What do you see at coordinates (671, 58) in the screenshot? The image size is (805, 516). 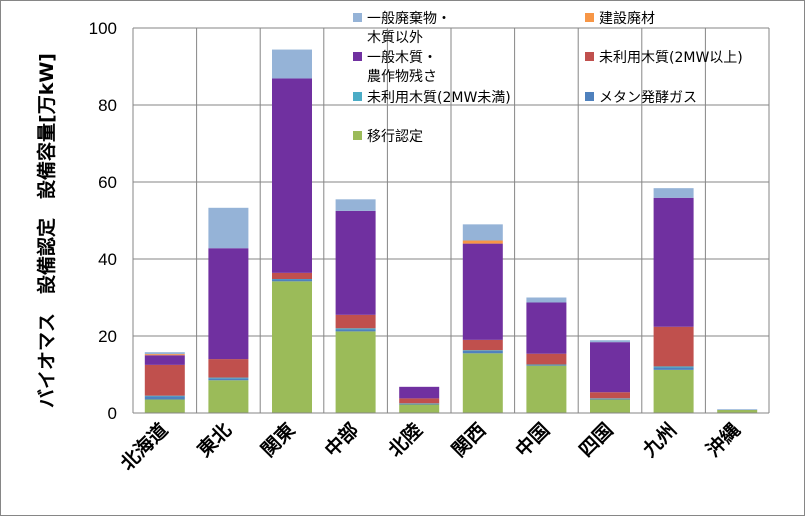 I see `legend-label: 未利用木質(2MW以上)` at bounding box center [671, 58].